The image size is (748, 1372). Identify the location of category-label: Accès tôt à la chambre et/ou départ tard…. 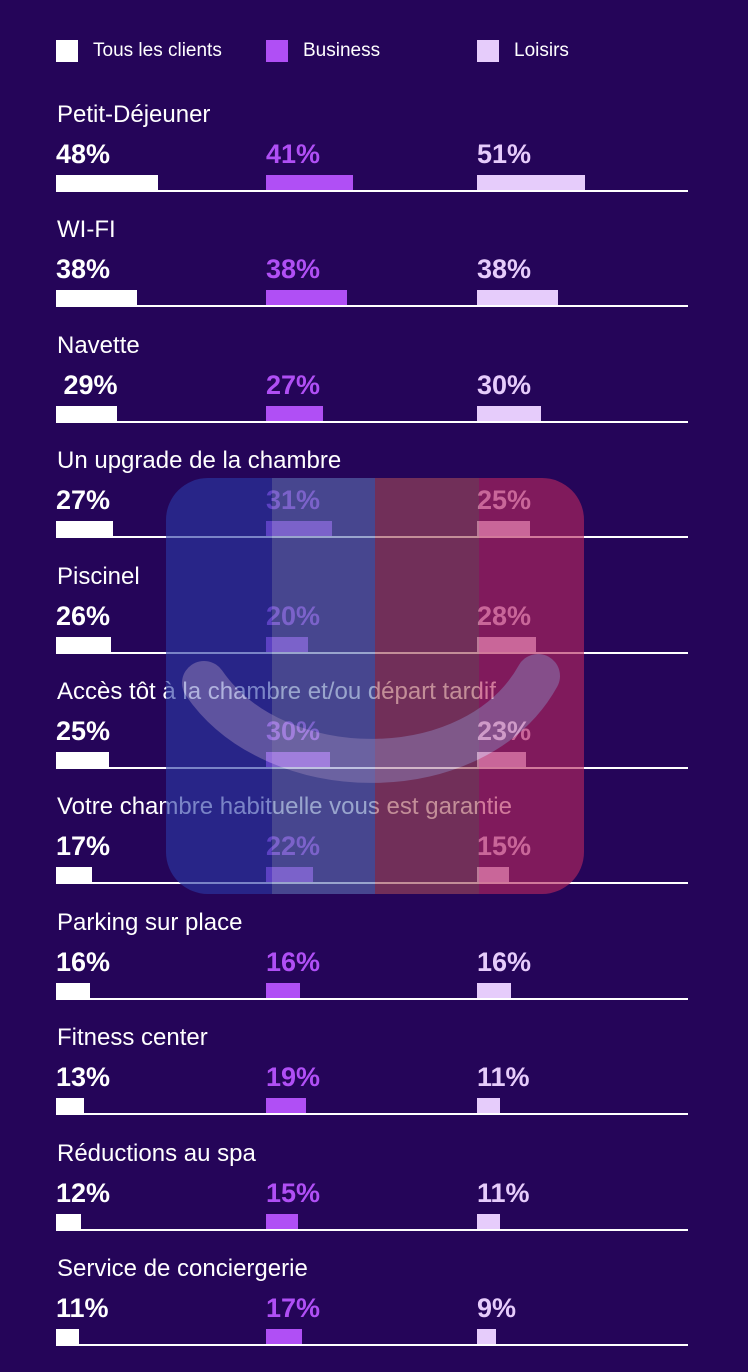
(276, 691).